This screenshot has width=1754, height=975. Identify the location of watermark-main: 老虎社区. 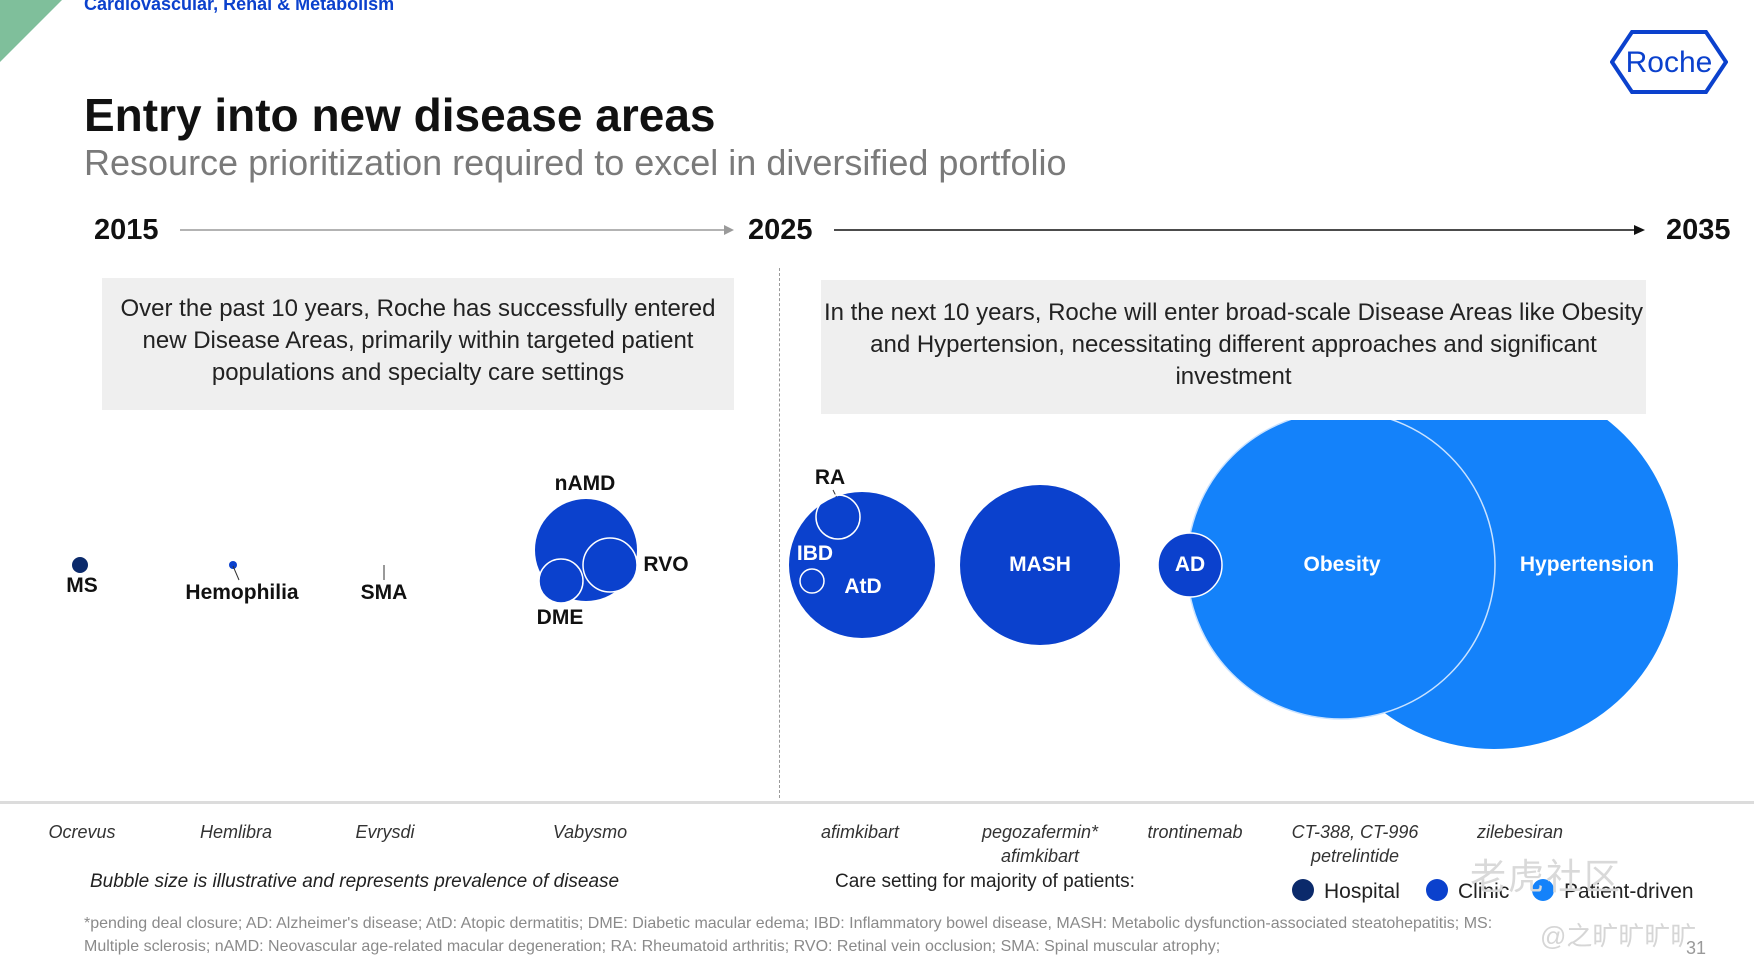
(1546, 876).